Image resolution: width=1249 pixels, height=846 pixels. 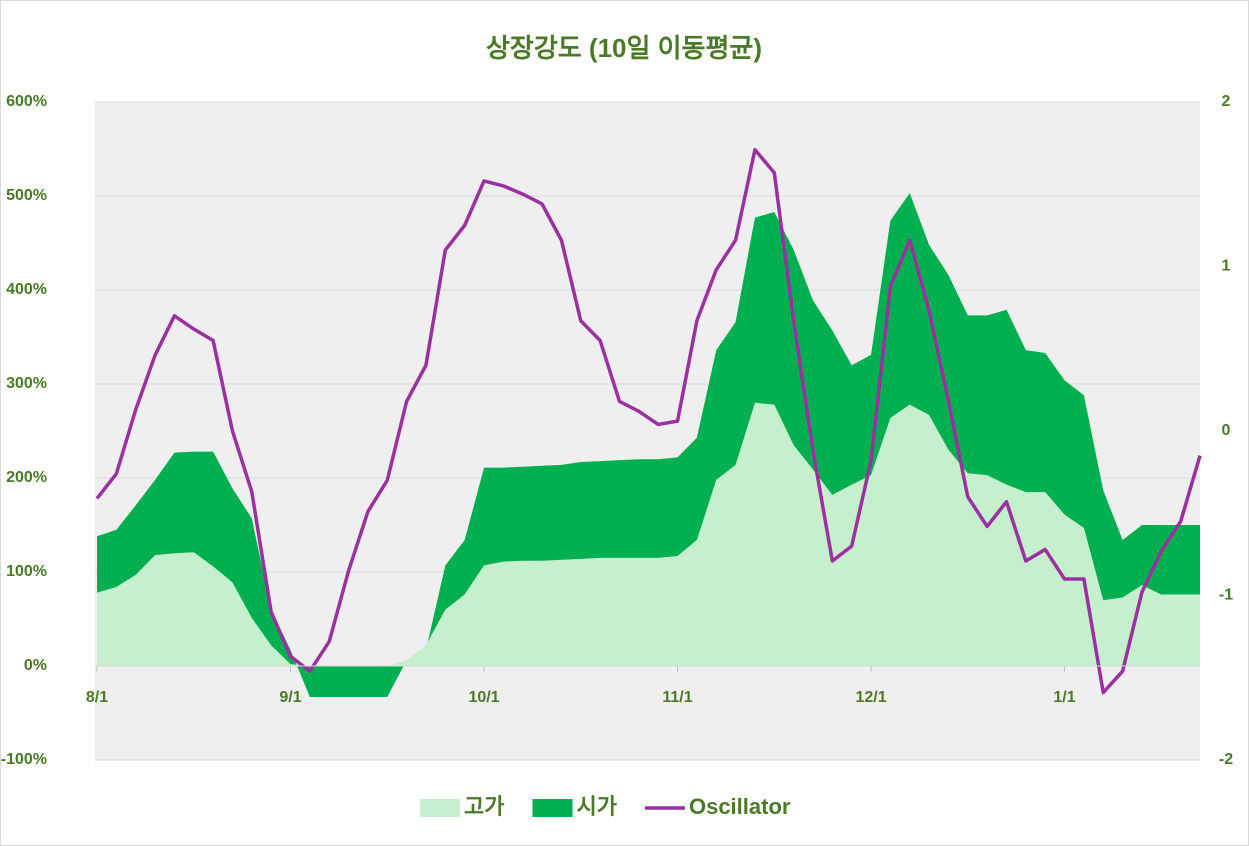 I want to click on legend-label: 고가, so click(x=484, y=806).